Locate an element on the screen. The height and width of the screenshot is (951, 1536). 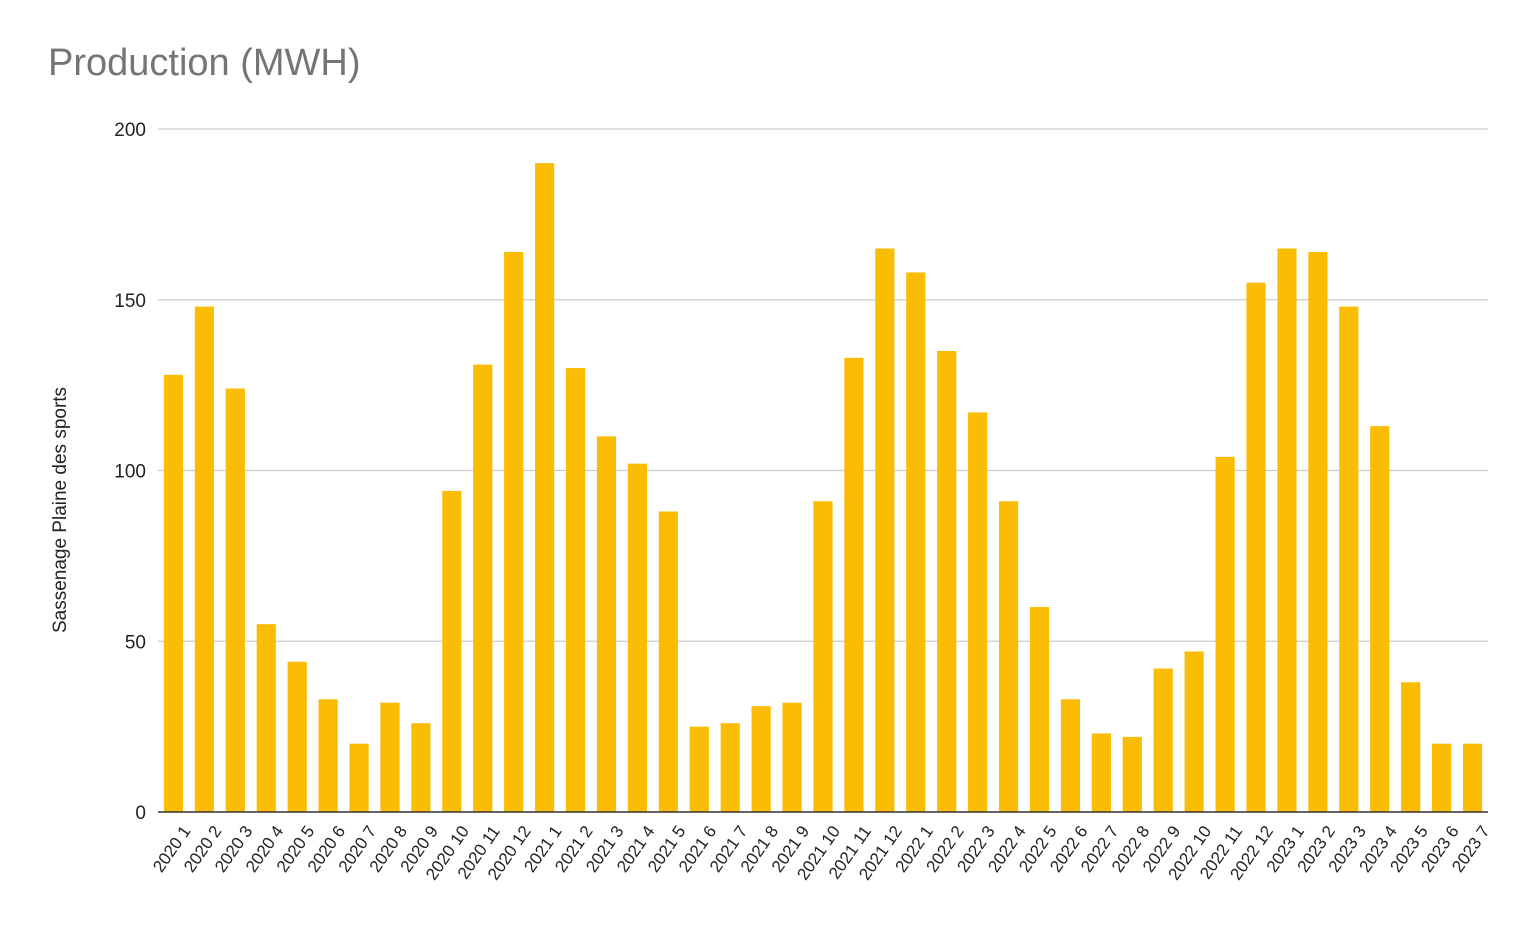
chart-title: Production (MWH) is located at coordinates (204, 63).